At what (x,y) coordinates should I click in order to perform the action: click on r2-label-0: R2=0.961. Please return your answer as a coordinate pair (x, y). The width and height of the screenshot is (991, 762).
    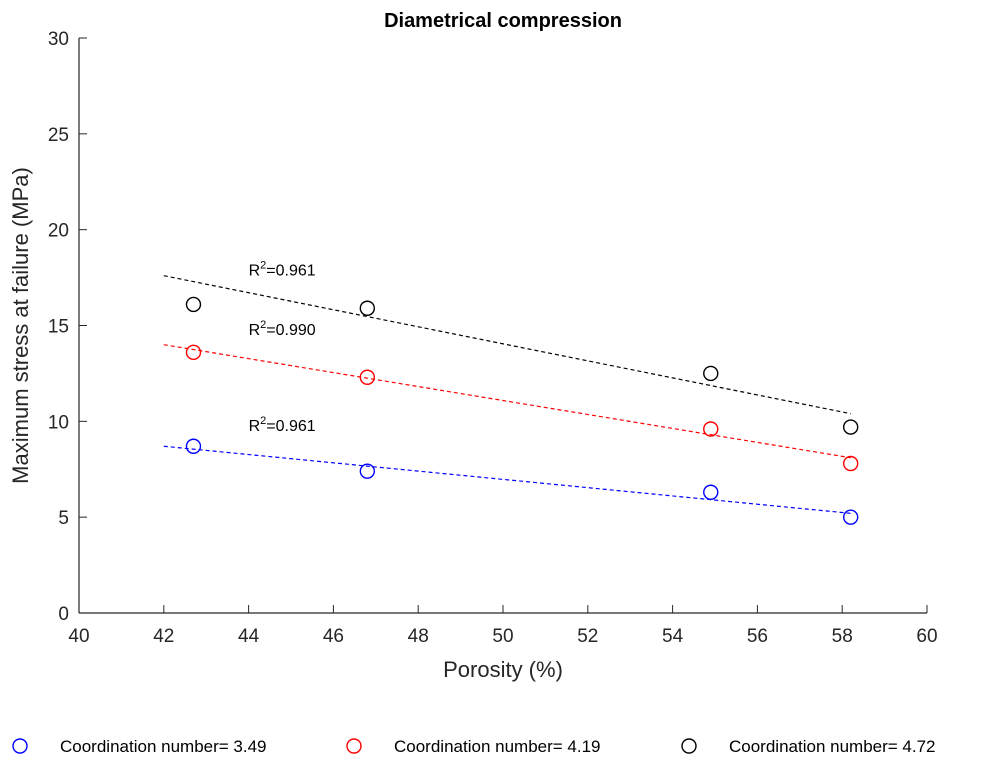
    Looking at the image, I should click on (282, 425).